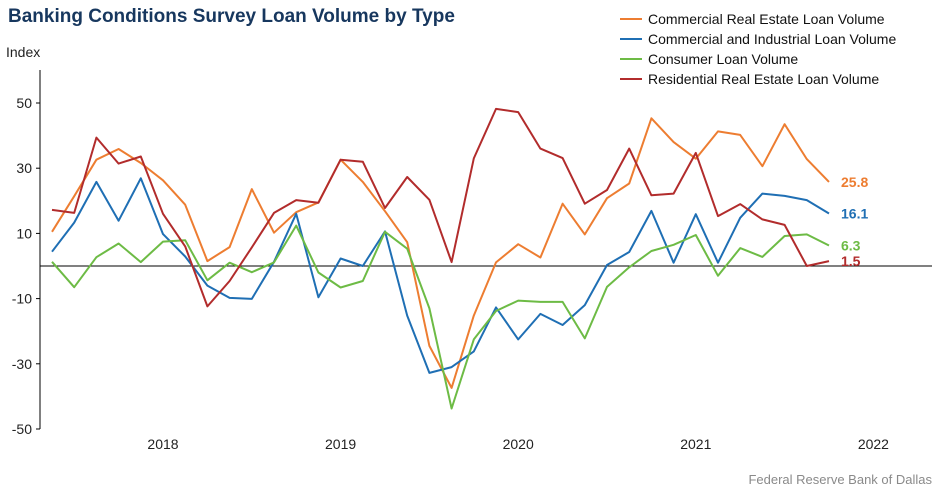 This screenshot has width=941, height=493. I want to click on end-labels: 25.8 16.1 6.31.5, so click(854, 221).